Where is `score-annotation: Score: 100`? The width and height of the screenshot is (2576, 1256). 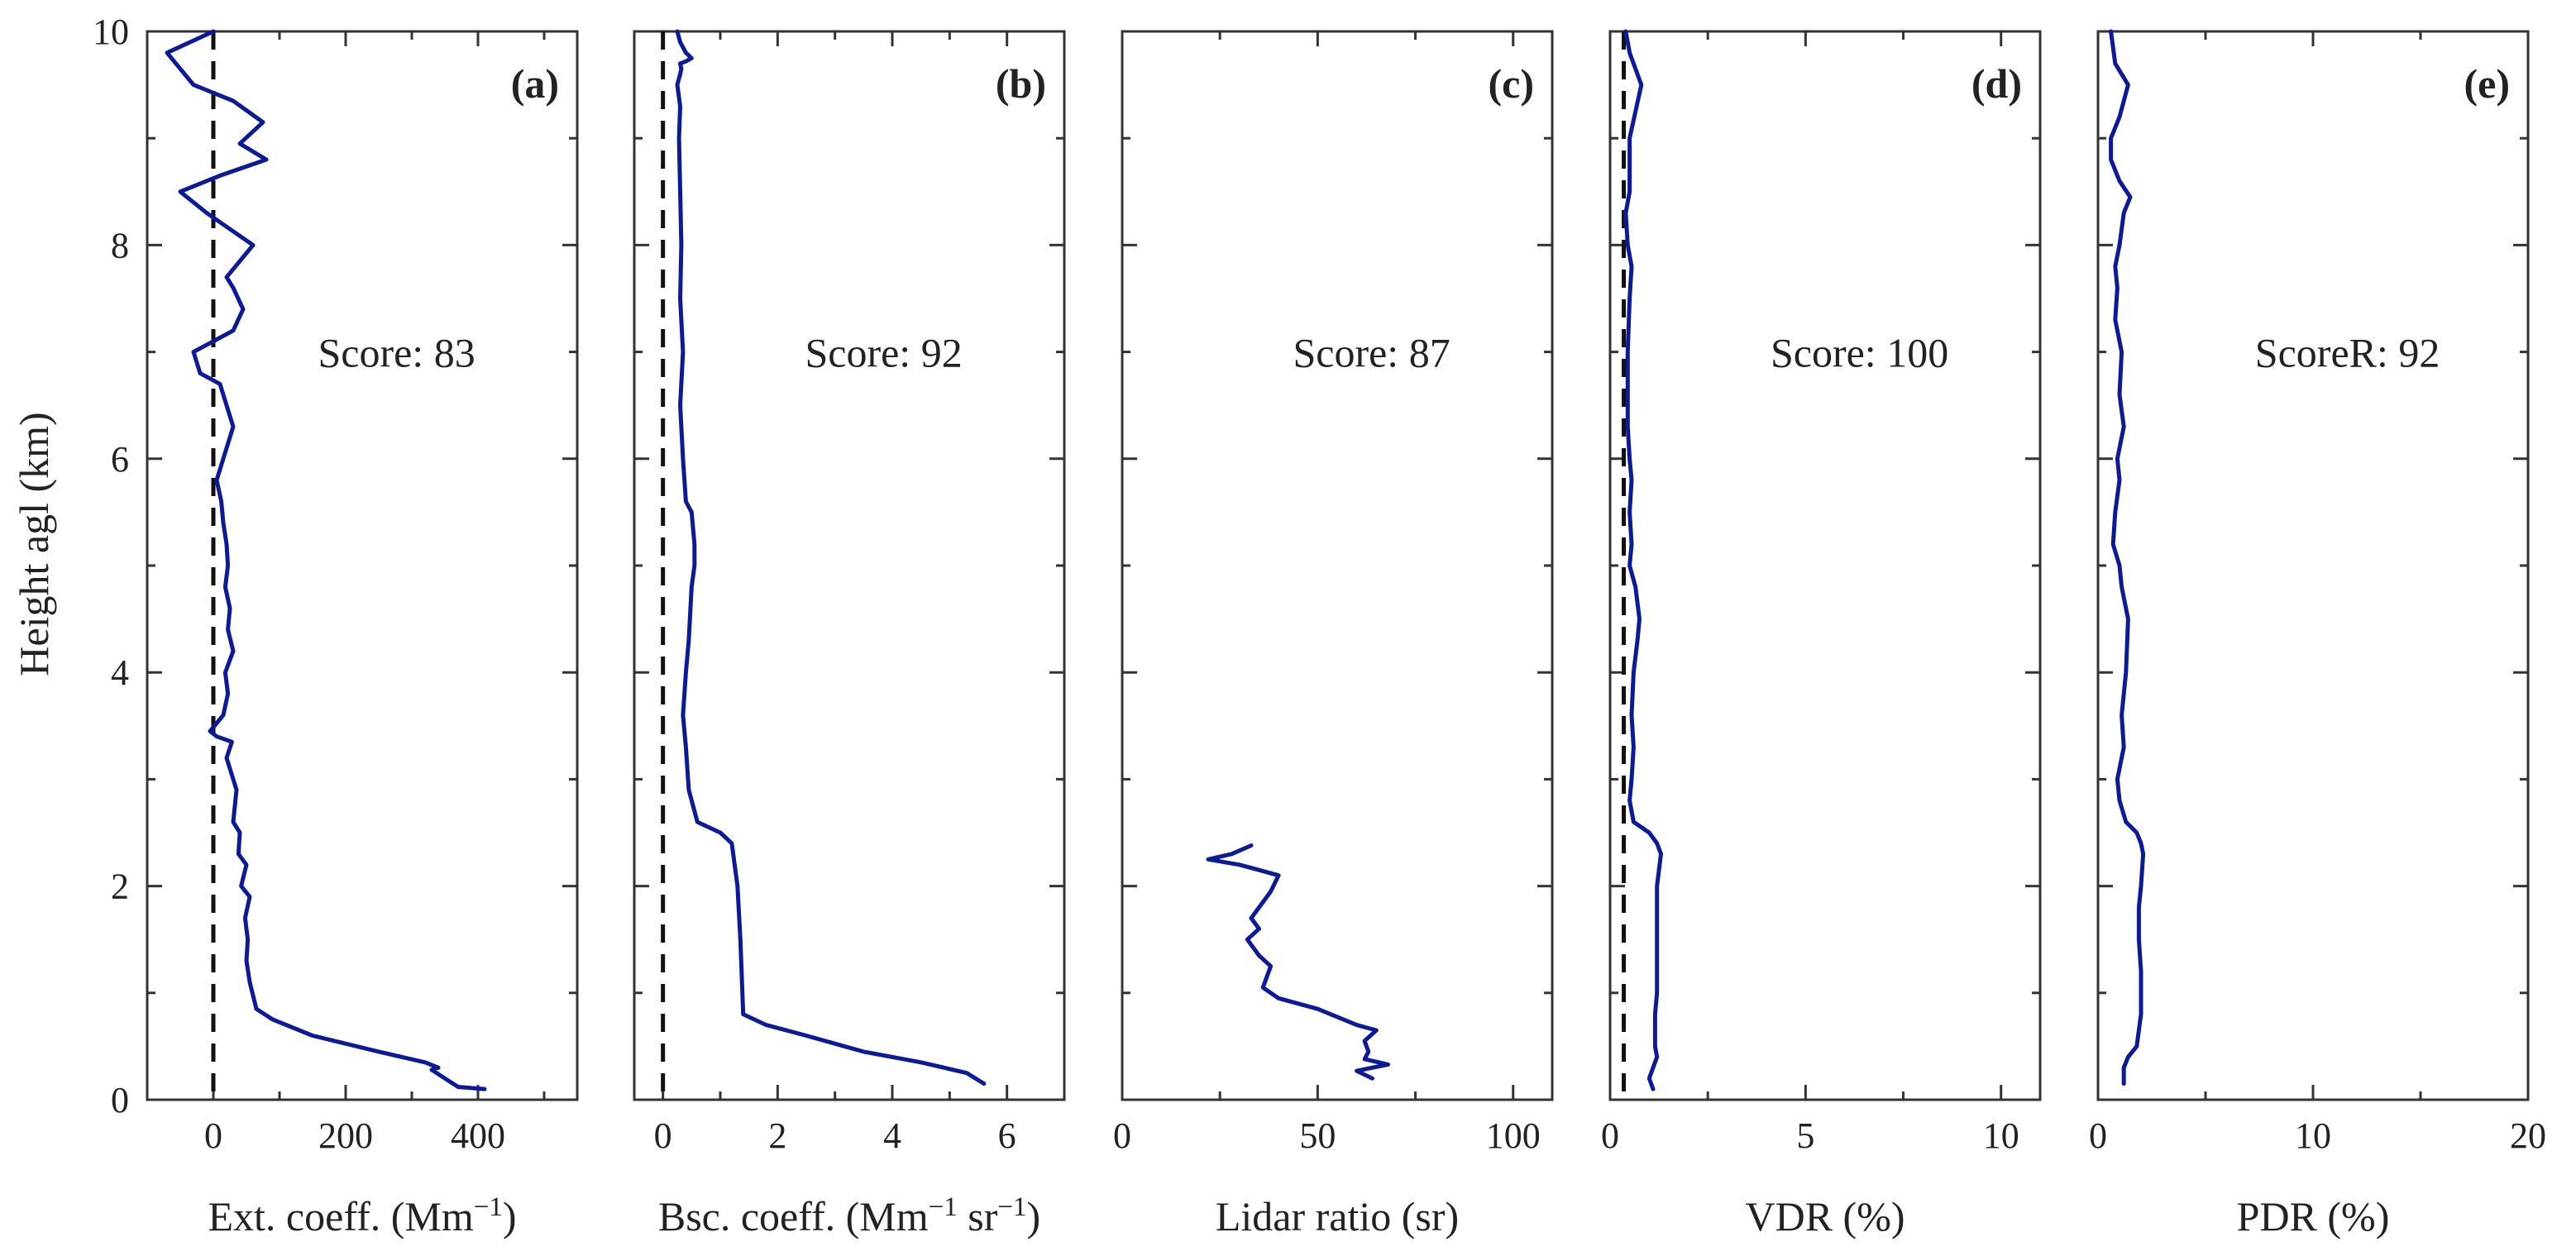
score-annotation: Score: 100 is located at coordinates (1859, 353).